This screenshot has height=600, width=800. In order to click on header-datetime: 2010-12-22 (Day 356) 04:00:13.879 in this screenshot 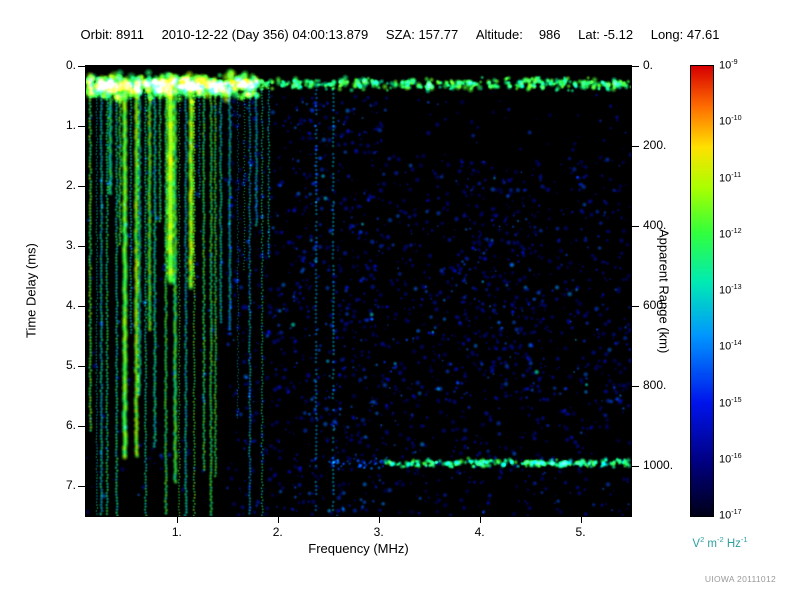, I will do `click(265, 34)`.